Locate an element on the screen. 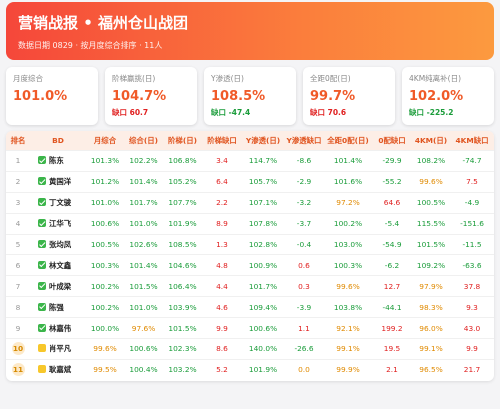 This screenshot has height=409, width=500. rate-cell: 97.9% is located at coordinates (431, 286).